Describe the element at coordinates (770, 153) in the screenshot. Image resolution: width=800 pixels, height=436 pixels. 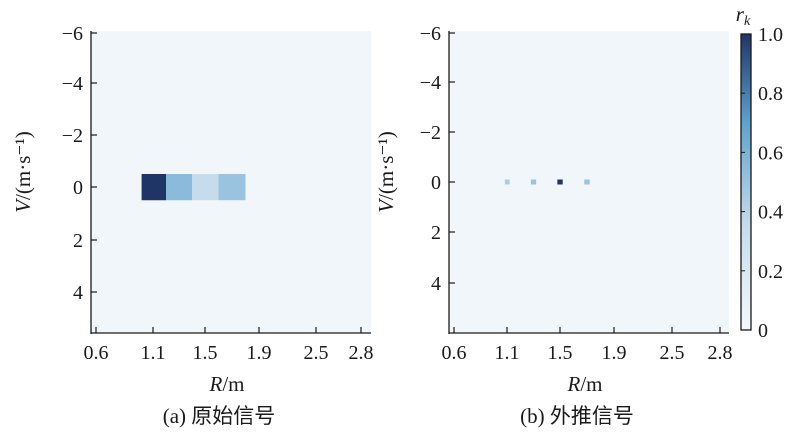
I see `colorbar-tick-label: 0.6` at that location.